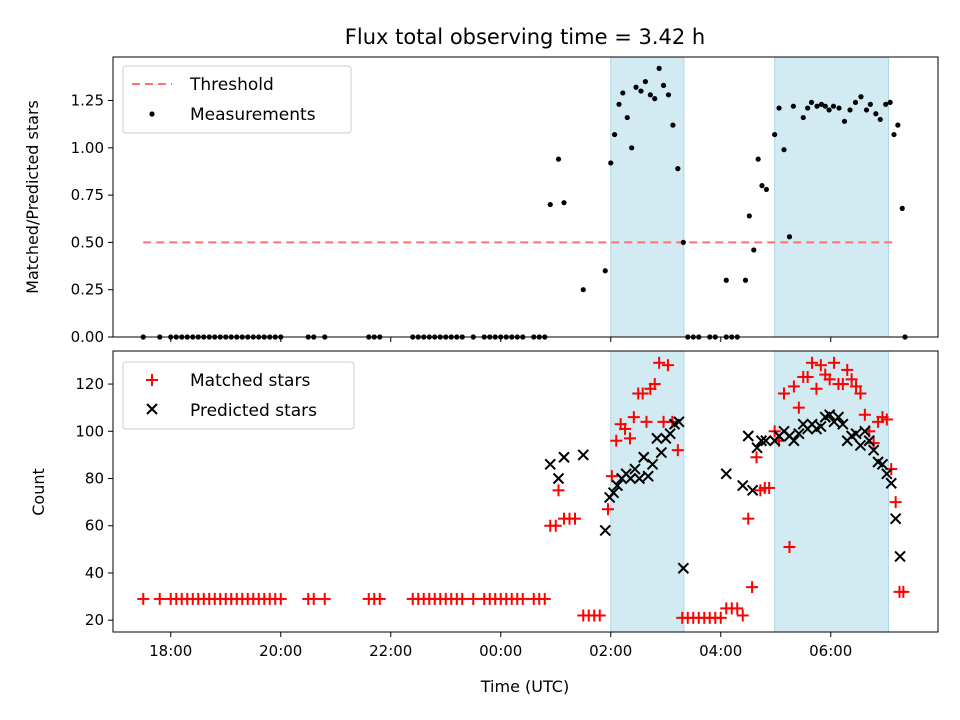  I want to click on bottom-y-tick-label: 20, so click(94, 620).